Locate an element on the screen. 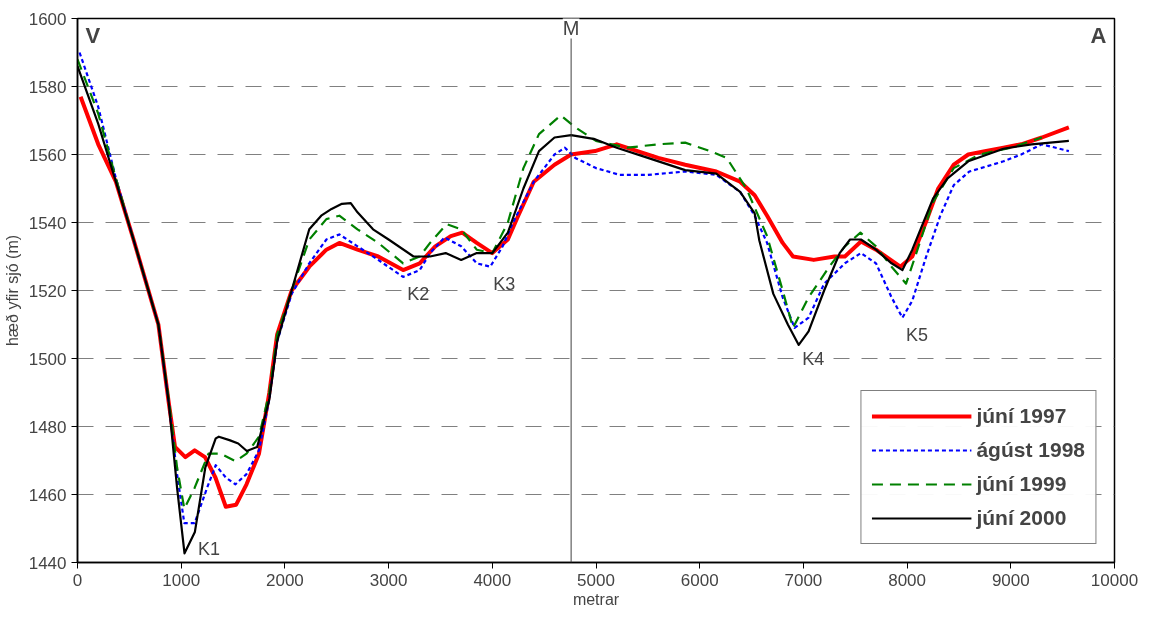  legend-label: júní 2000 is located at coordinates (1021, 518).